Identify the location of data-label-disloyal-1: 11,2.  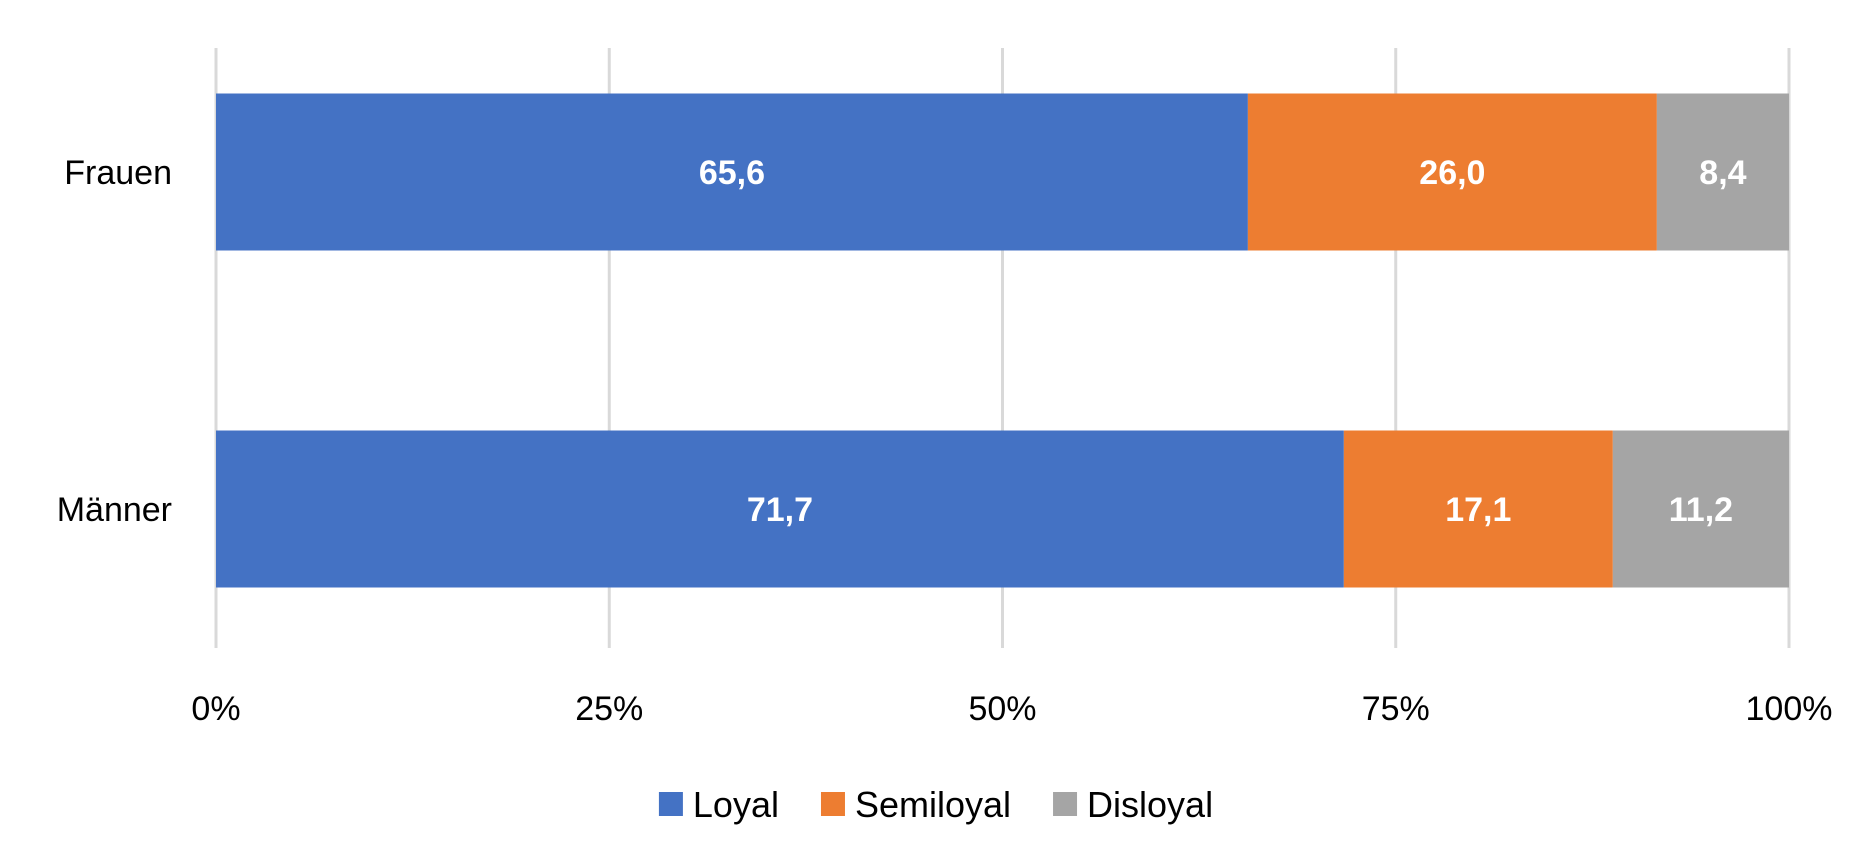
(1701, 510).